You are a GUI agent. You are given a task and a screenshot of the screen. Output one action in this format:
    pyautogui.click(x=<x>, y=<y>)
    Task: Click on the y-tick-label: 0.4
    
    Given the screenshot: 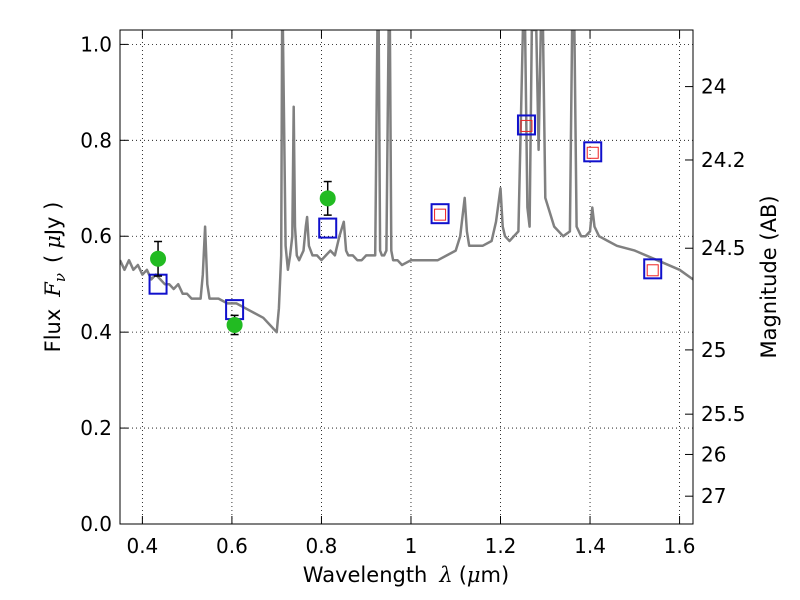 What is the action you would take?
    pyautogui.click(x=96, y=332)
    